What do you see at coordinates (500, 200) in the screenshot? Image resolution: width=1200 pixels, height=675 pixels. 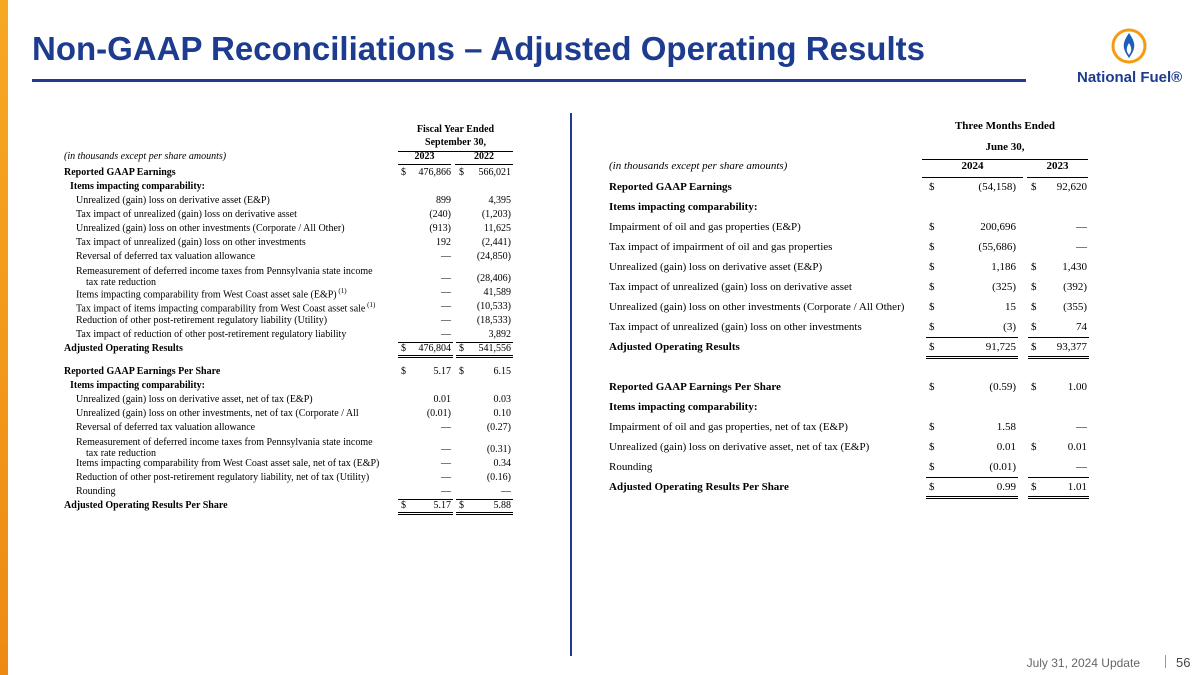 I see `cell-value: 4,395` at bounding box center [500, 200].